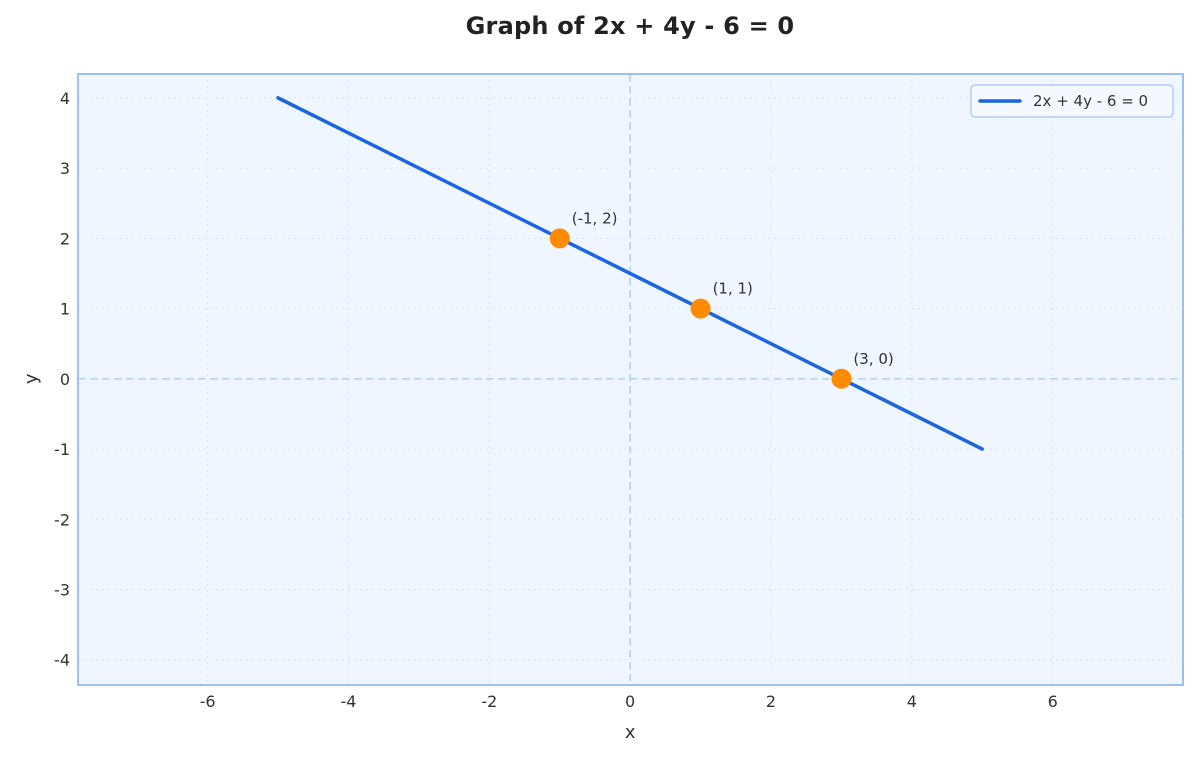  What do you see at coordinates (348, 701) in the screenshot?
I see `x-tick-label: -4` at bounding box center [348, 701].